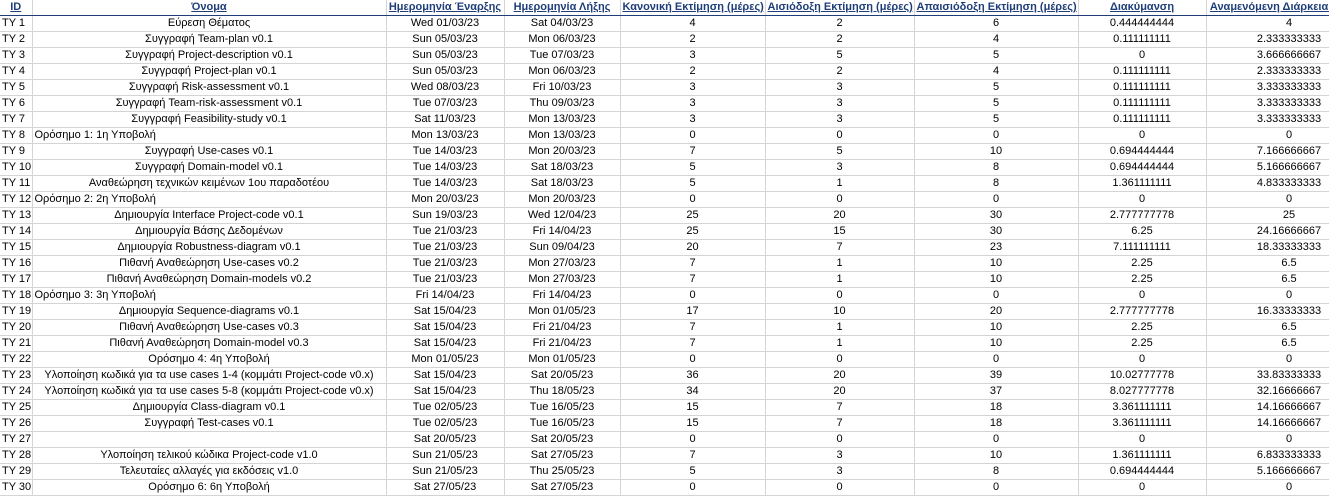 This screenshot has width=1329, height=497. What do you see at coordinates (209, 327) in the screenshot?
I see `cell-name: Πιθανή Αναθεώρηση Use-cases v0.3` at bounding box center [209, 327].